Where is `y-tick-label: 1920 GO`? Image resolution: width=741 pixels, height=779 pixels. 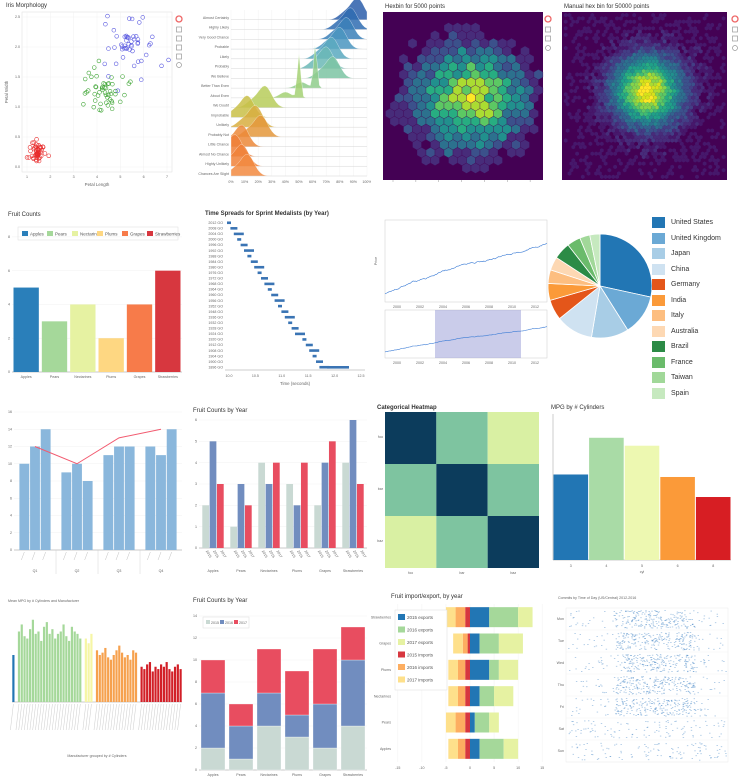
y-tick-label: 1920 GO is located at coordinates (215, 340).